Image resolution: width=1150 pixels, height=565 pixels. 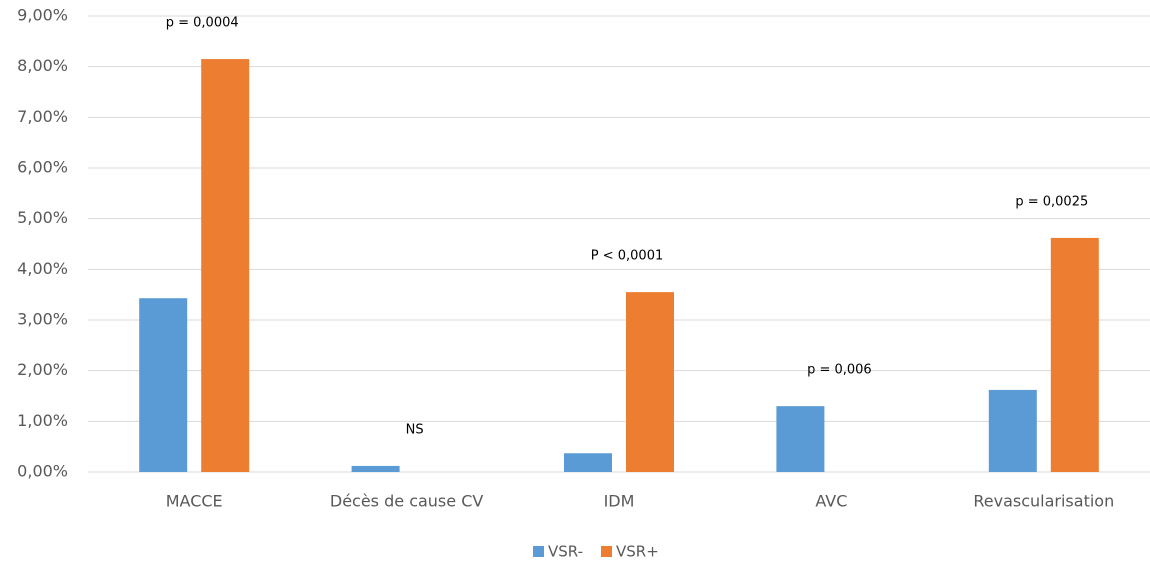 What do you see at coordinates (42, 420) in the screenshot?
I see `y-tick-label: 1,00%` at bounding box center [42, 420].